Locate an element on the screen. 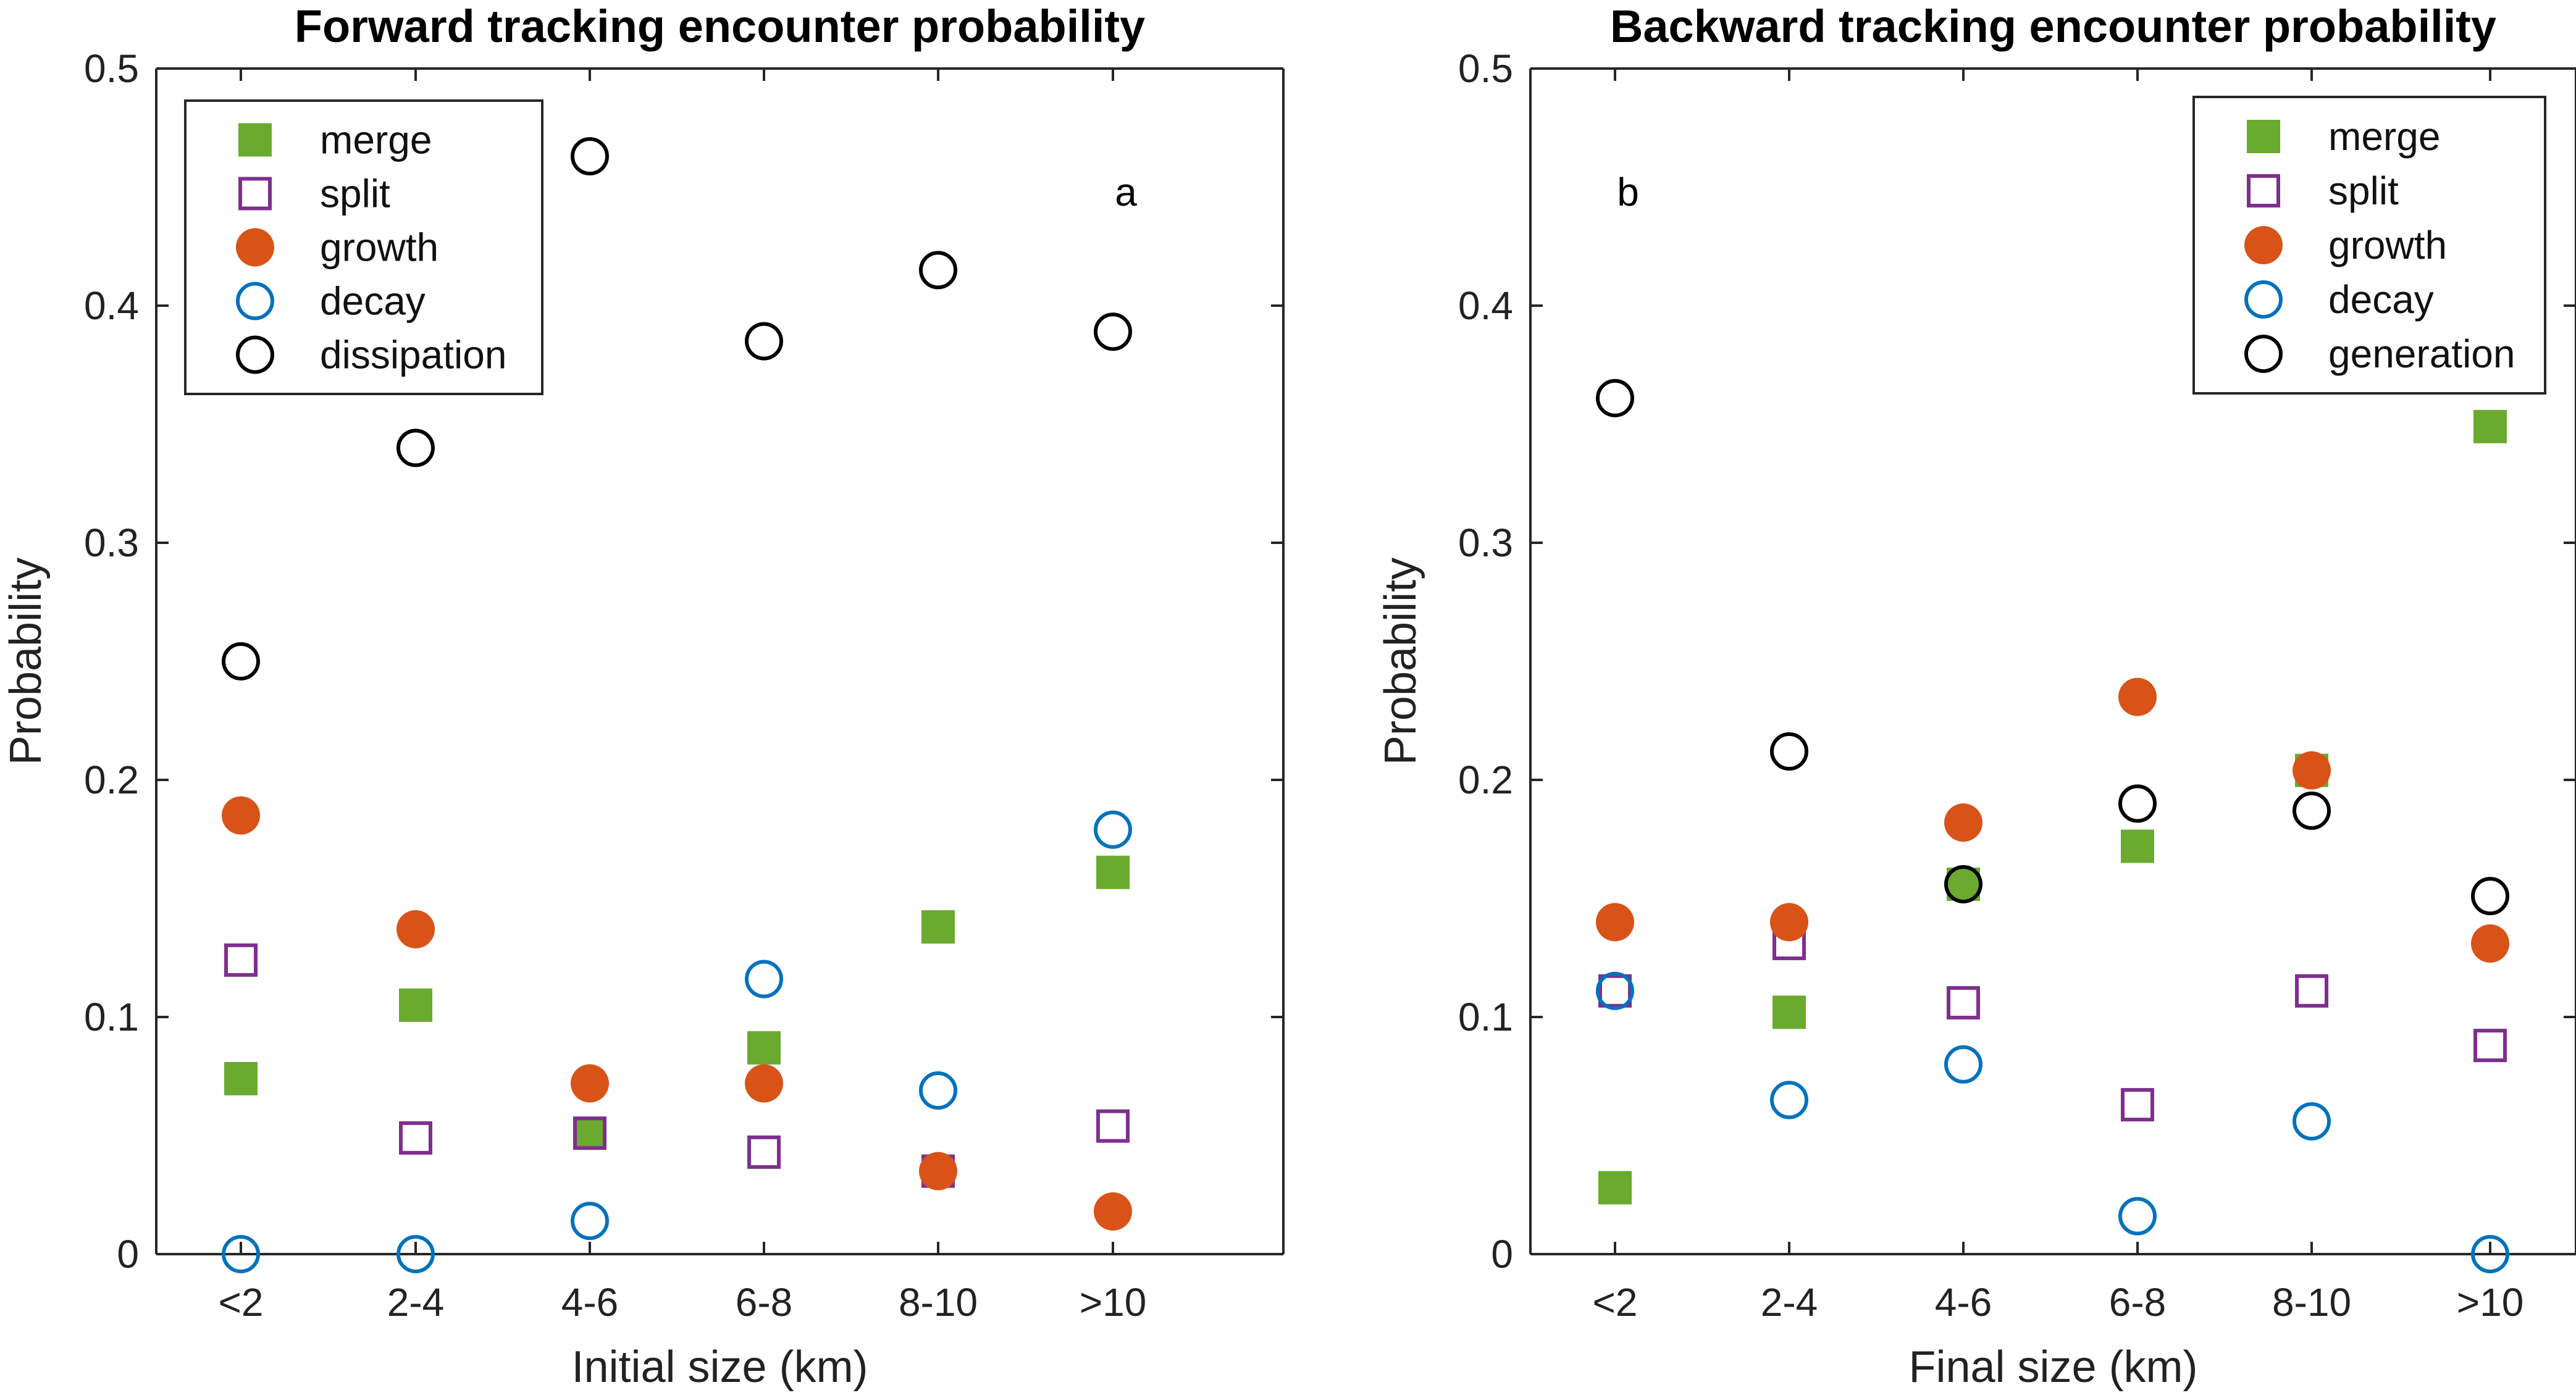  series-decay is located at coordinates (2052, 1122).